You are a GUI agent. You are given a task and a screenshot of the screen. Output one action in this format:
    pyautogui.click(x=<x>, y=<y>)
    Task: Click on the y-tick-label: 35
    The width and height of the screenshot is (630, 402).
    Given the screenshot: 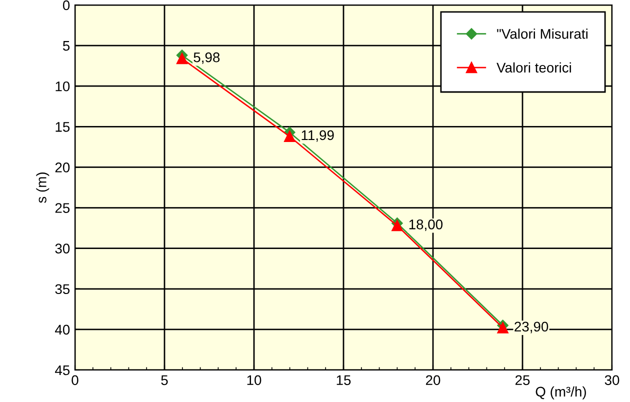 What is the action you would take?
    pyautogui.click(x=62, y=289)
    